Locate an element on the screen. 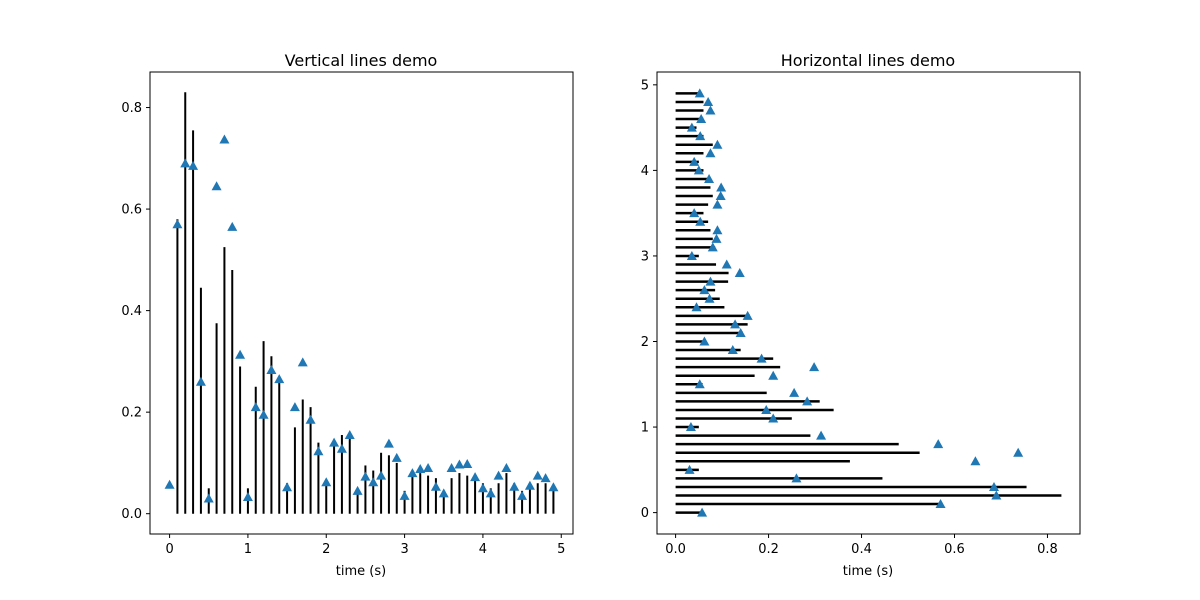 This screenshot has width=1200, height=600. y-tick-label: 4 is located at coordinates (645, 171).